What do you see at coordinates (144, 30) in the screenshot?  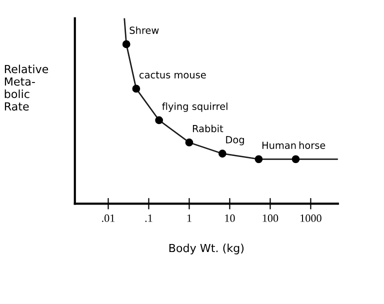 I see `annotation: Shrew` at bounding box center [144, 30].